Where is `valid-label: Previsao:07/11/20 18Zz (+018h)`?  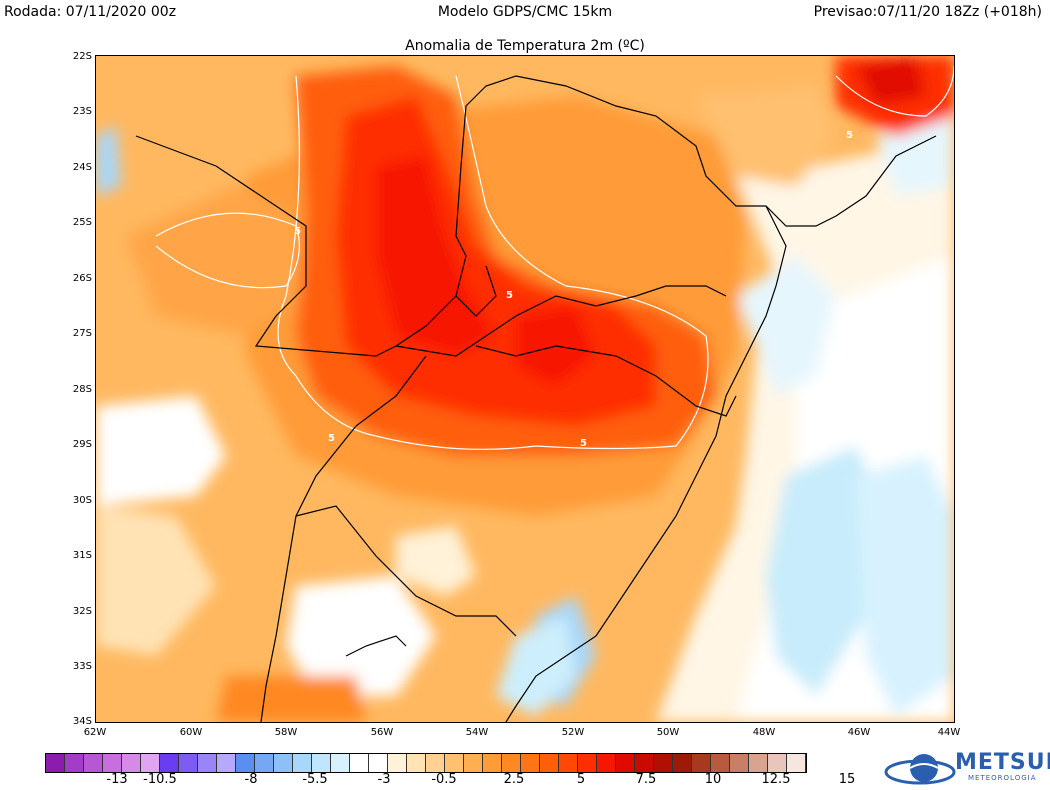
valid-label: Previsao:07/11/20 18Zz (+018h) is located at coordinates (927, 12).